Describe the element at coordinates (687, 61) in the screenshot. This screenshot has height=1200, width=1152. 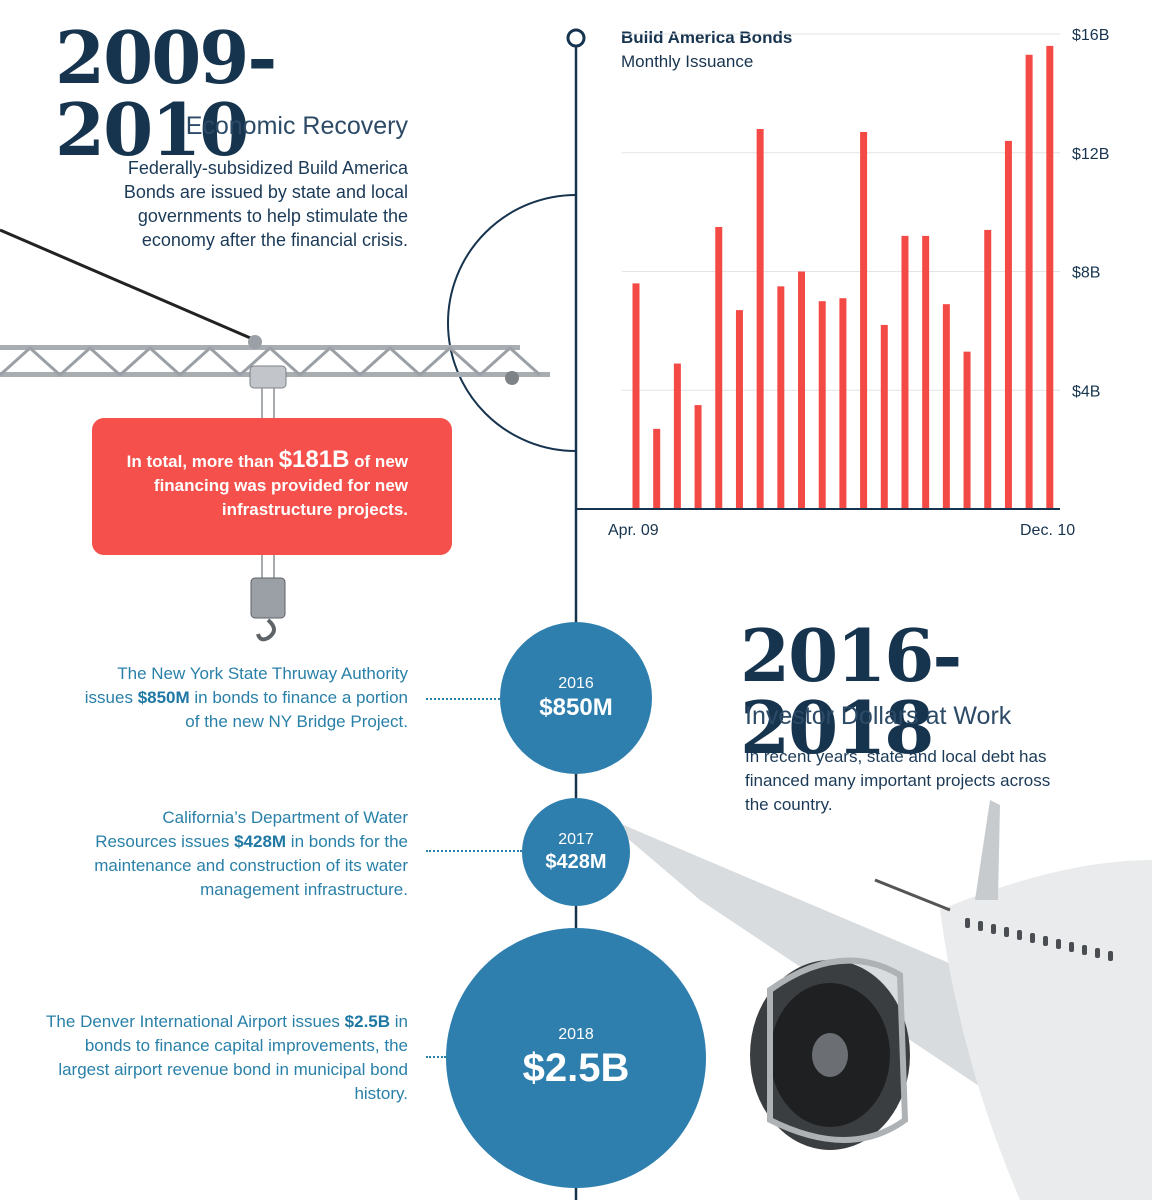
I see `chart-subtitle: Monthly Issuance` at that location.